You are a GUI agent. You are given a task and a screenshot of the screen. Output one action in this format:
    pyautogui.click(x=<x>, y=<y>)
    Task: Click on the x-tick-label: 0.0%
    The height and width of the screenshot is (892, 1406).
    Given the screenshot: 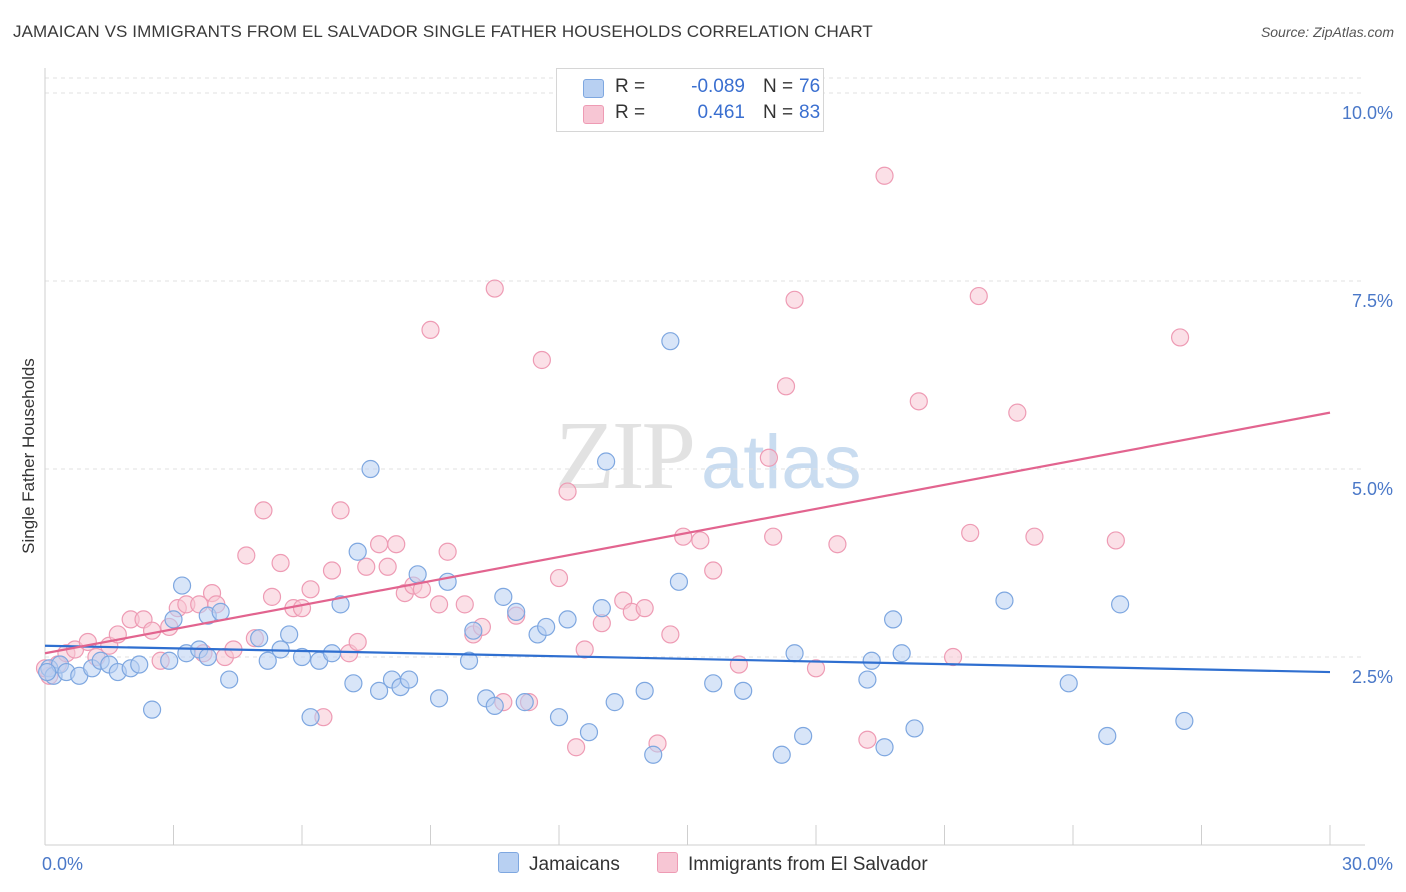 What is the action you would take?
    pyautogui.click(x=62, y=864)
    